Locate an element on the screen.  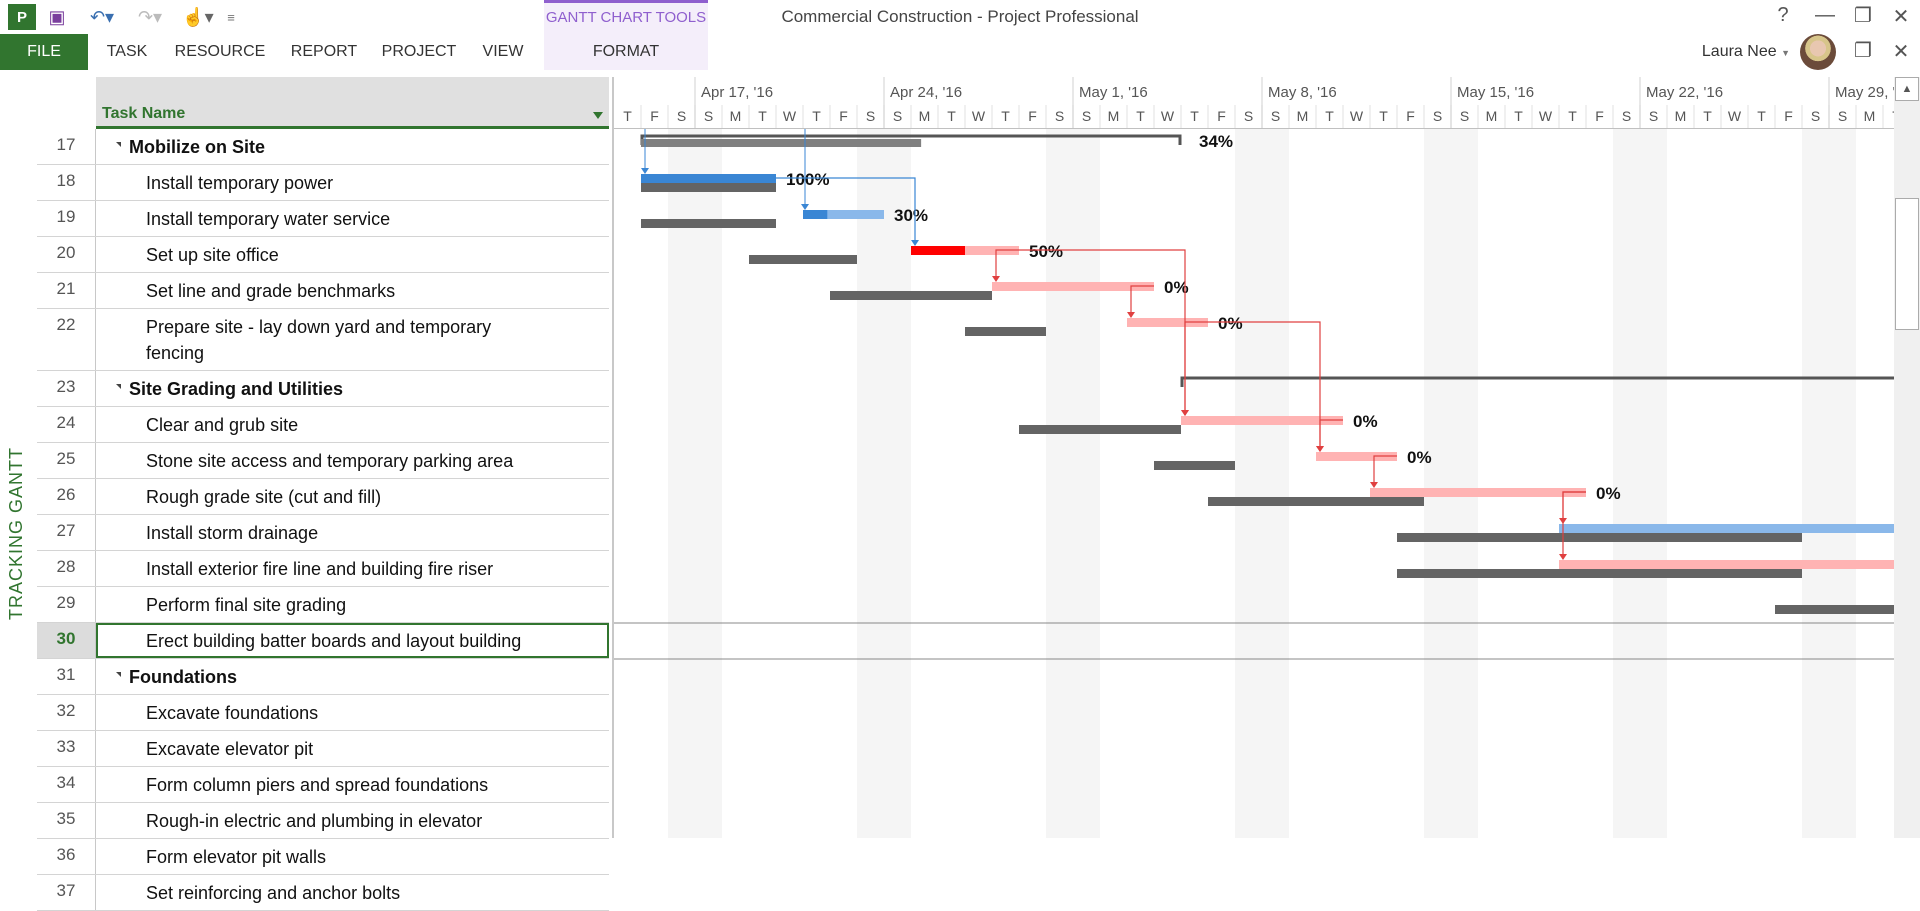
task-name-cell: Excavate foundations is located at coordinates (352, 712).